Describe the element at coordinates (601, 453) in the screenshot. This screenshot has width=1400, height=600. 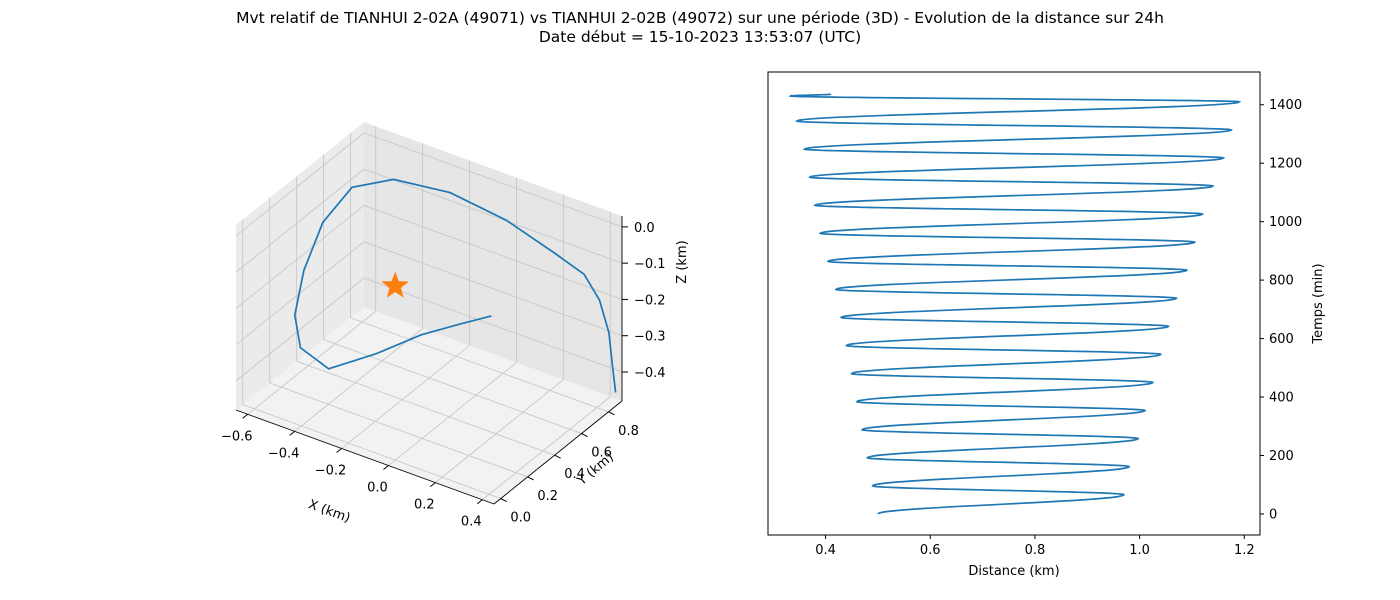
I see `y-tick-label: 0.6` at that location.